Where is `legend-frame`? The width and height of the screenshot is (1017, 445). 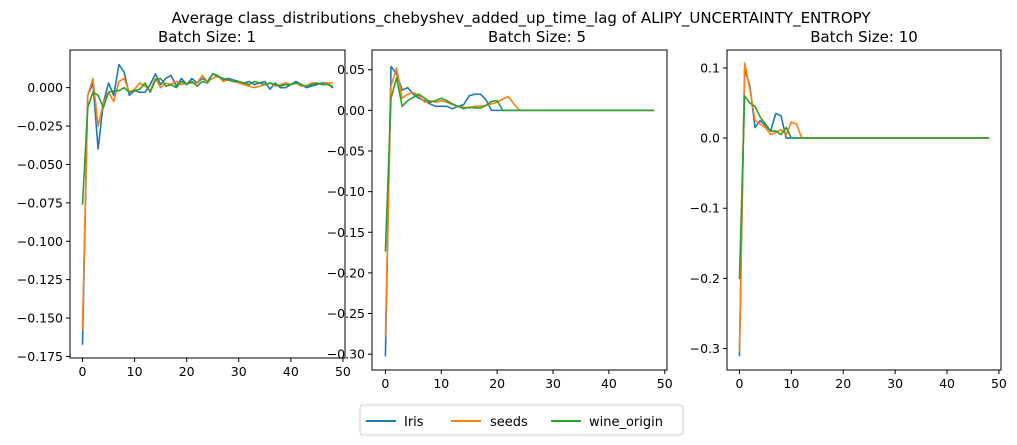 legend-frame is located at coordinates (521, 420).